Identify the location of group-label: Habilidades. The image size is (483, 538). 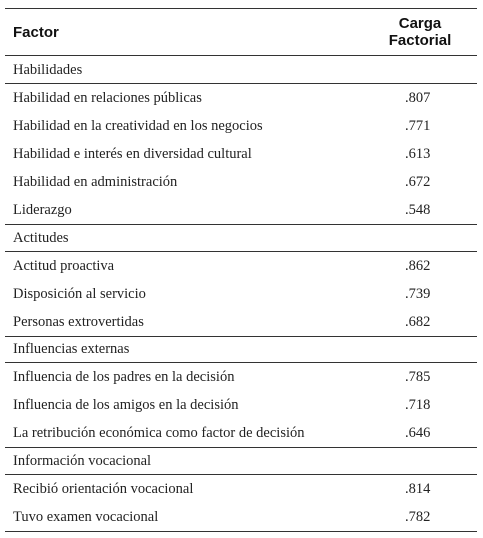
(48, 70).